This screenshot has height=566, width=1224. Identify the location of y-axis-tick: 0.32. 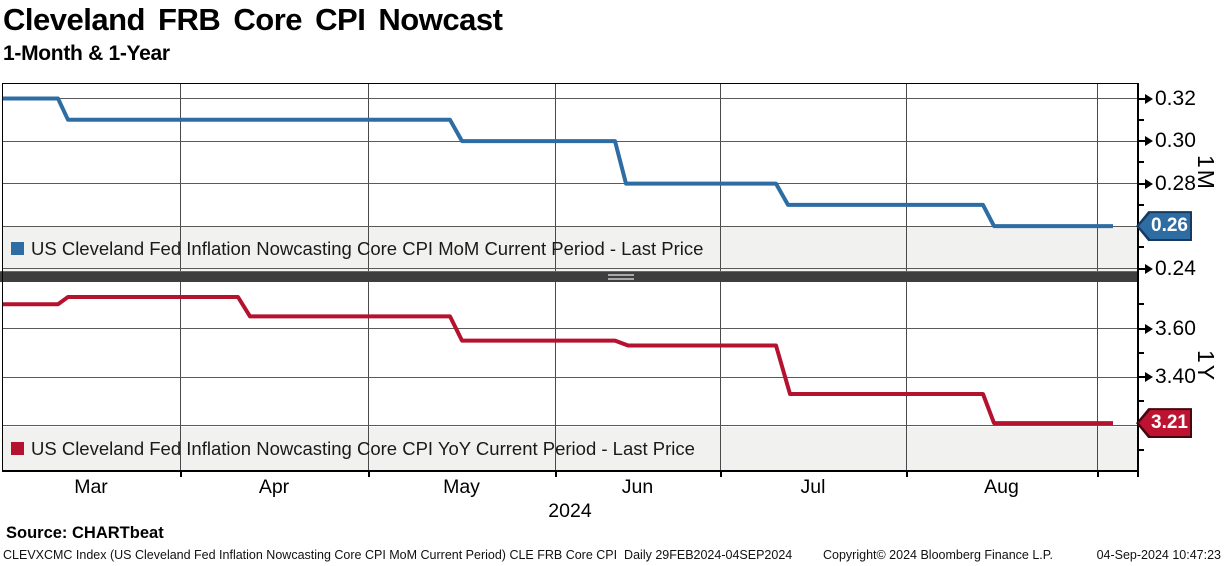
(1166, 98).